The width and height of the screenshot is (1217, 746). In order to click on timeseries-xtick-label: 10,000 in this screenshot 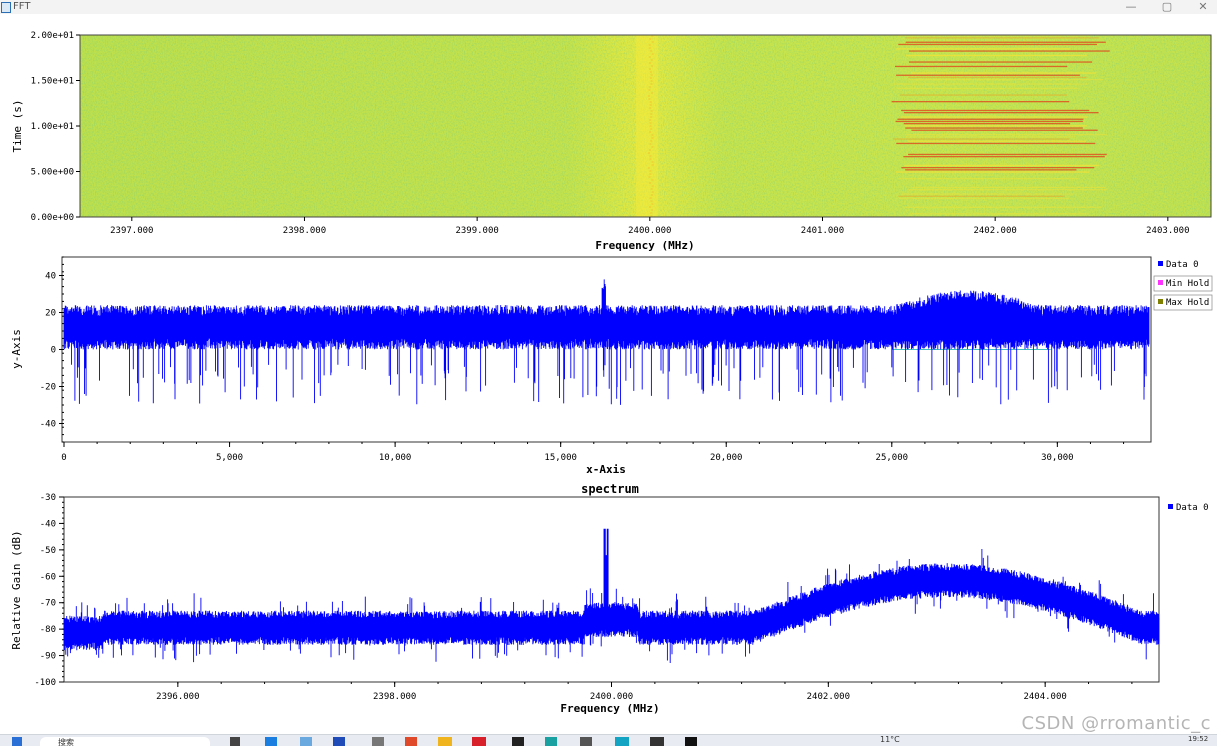, I will do `click(395, 458)`.